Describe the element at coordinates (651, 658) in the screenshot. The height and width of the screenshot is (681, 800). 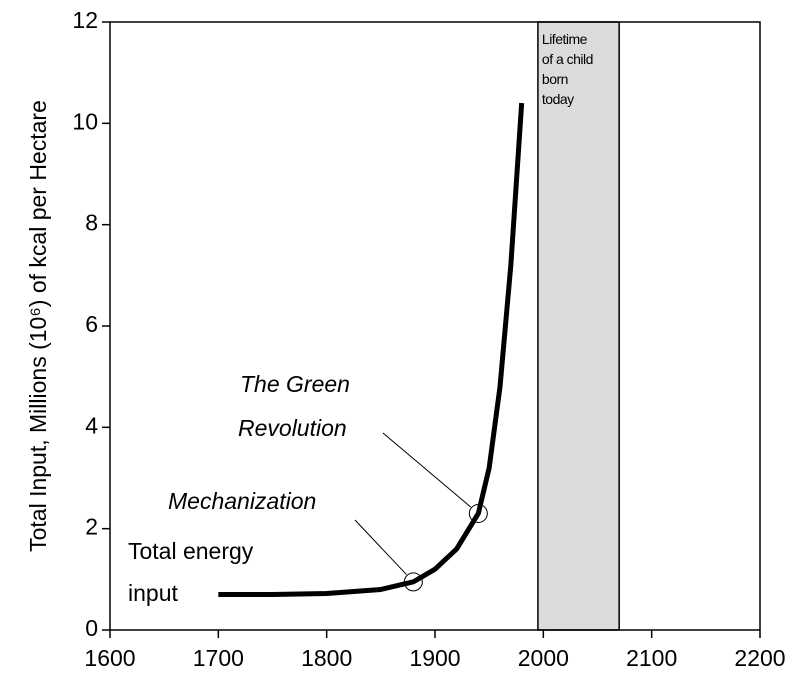
I see `x-tick-label: 2100` at that location.